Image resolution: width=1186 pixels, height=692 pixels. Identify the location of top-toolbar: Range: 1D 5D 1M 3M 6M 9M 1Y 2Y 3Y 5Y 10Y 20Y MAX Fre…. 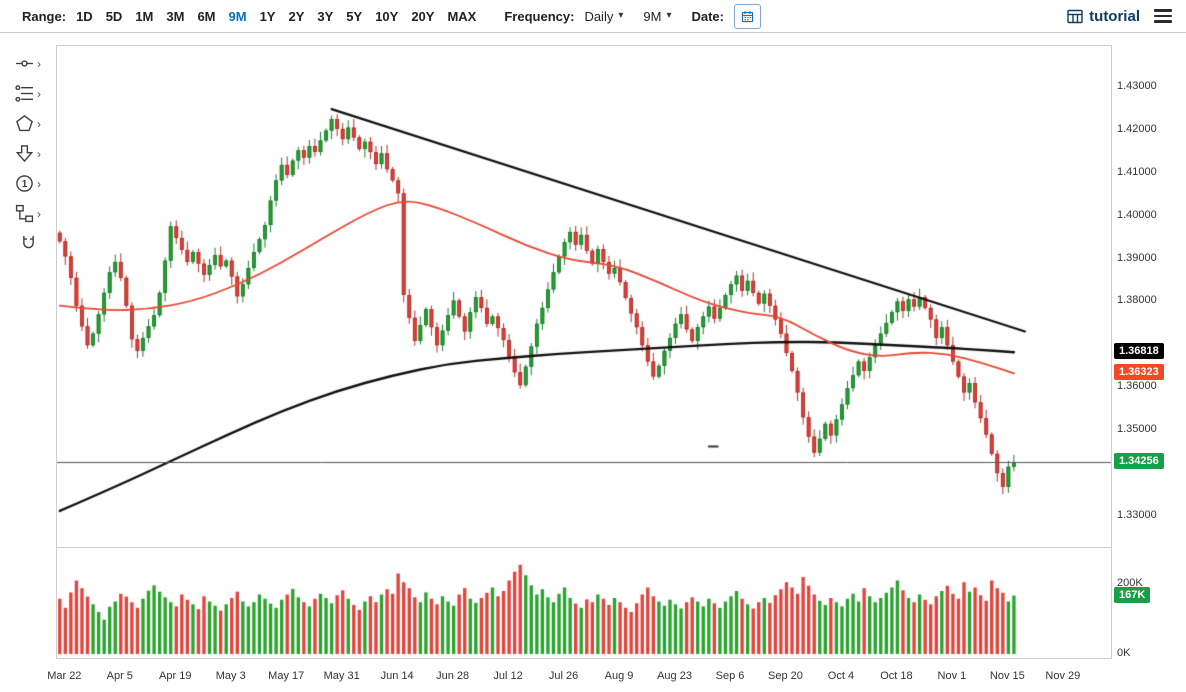
(593, 16).